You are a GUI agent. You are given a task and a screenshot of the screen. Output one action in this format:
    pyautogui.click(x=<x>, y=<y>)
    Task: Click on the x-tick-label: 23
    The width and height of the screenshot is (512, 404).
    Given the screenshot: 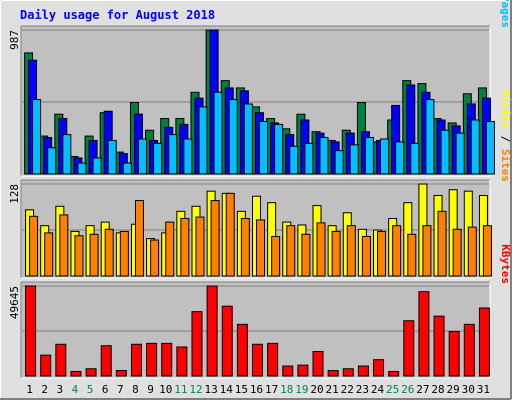 What is the action you would take?
    pyautogui.click(x=362, y=389)
    